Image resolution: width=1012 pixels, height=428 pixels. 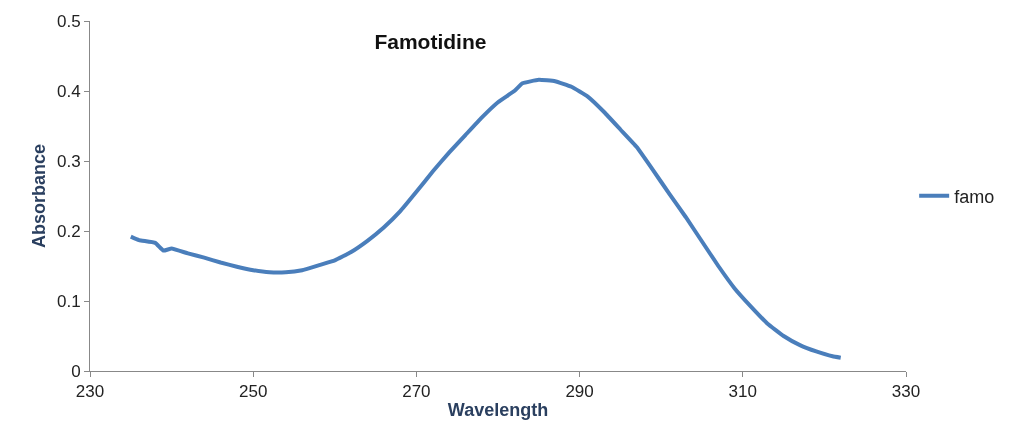 What do you see at coordinates (90, 392) in the screenshot?
I see `x-tick-label: 230` at bounding box center [90, 392].